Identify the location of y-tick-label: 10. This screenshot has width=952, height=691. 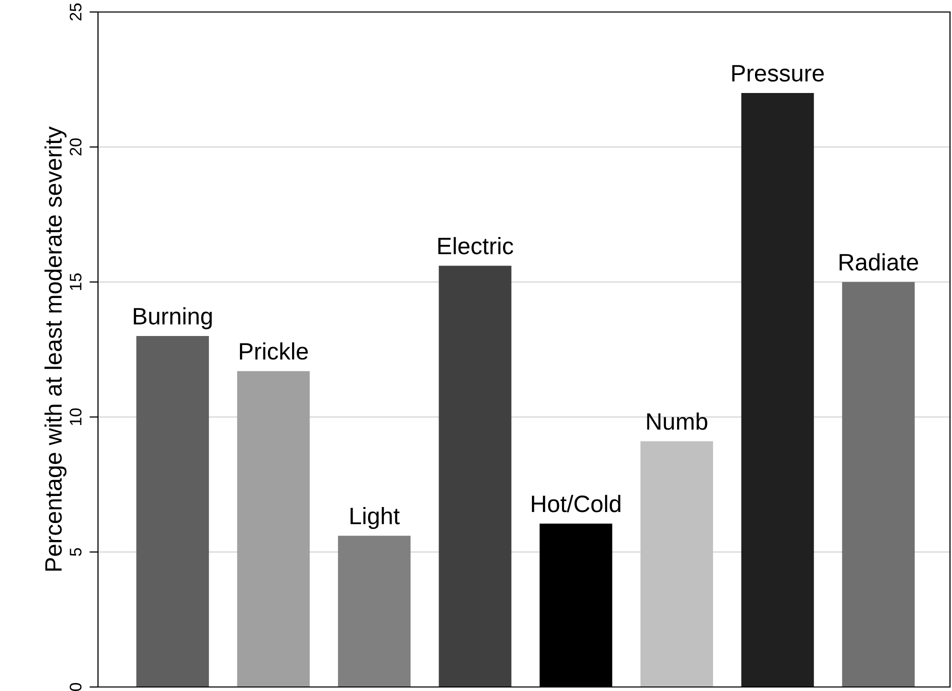
(76, 416).